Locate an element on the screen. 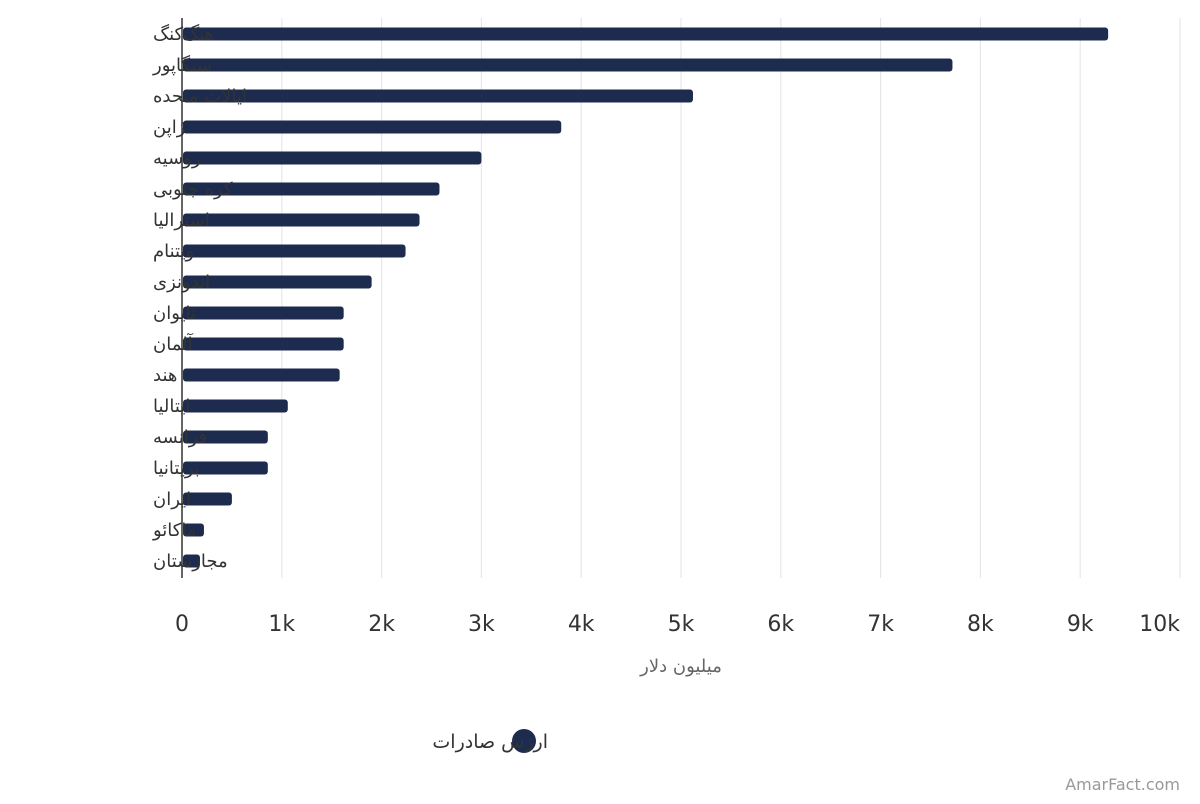 Image resolution: width=1200 pixels, height=804 pixels. category-label: ماکائو is located at coordinates (174, 530).